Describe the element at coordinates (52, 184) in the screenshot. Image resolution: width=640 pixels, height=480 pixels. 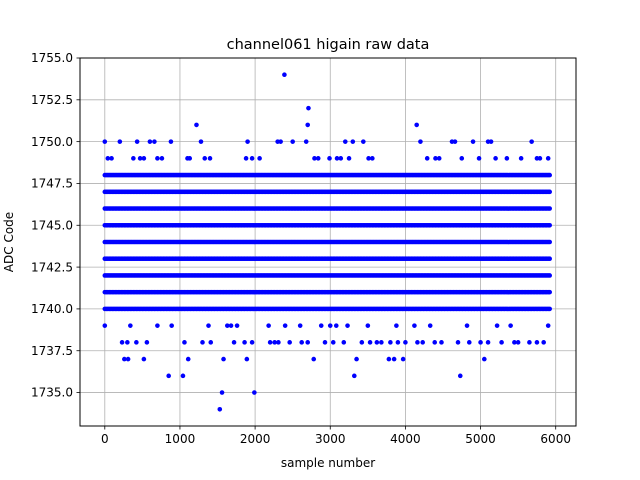
I see `y-tick-label: 1747.5` at that location.